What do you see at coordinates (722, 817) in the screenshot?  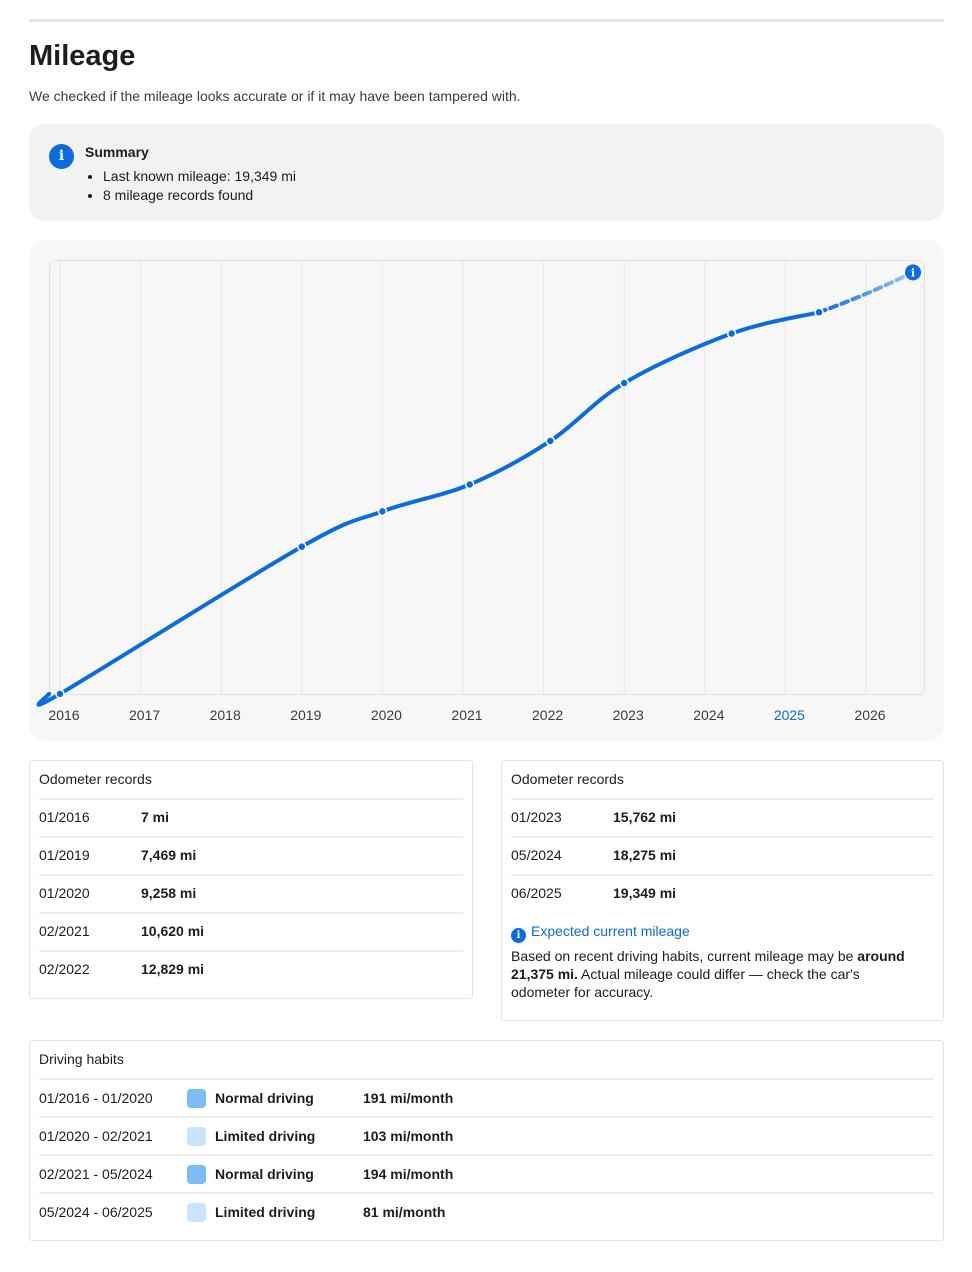 I see `table-row: 01/2023 15,762 mi` at bounding box center [722, 817].